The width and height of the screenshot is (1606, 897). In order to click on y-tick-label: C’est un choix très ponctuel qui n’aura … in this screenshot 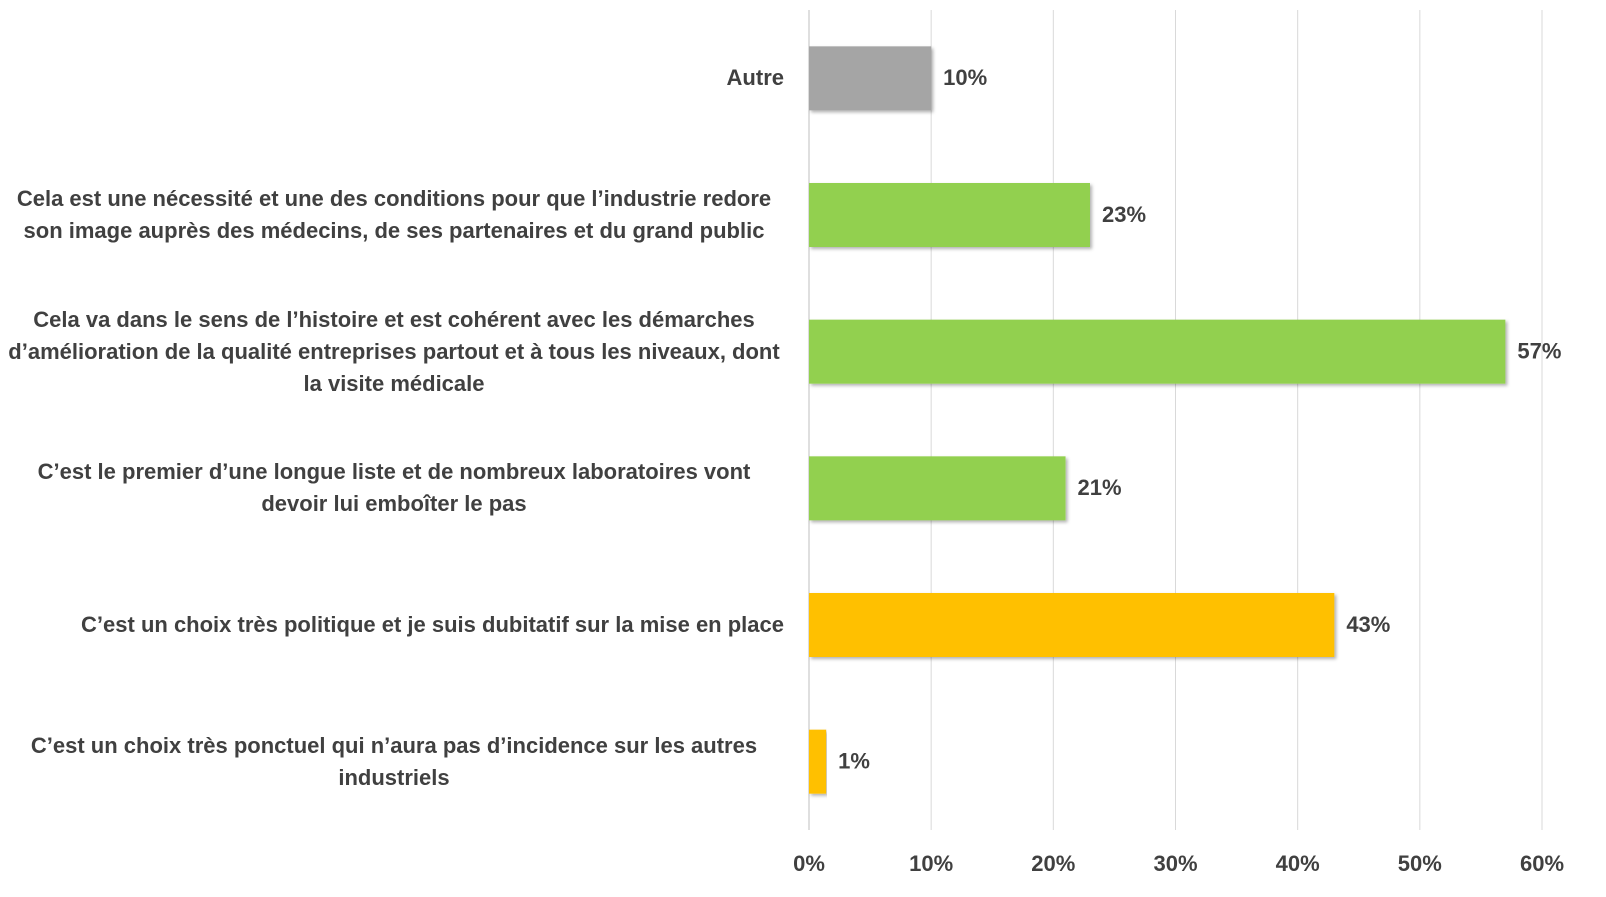, I will do `click(394, 761)`.